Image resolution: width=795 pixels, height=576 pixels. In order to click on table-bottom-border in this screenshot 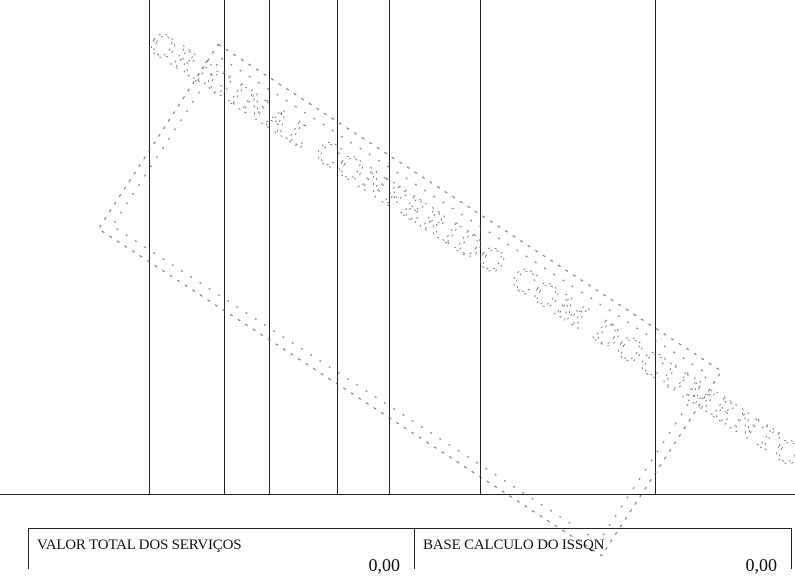, I will do `click(397, 494)`.